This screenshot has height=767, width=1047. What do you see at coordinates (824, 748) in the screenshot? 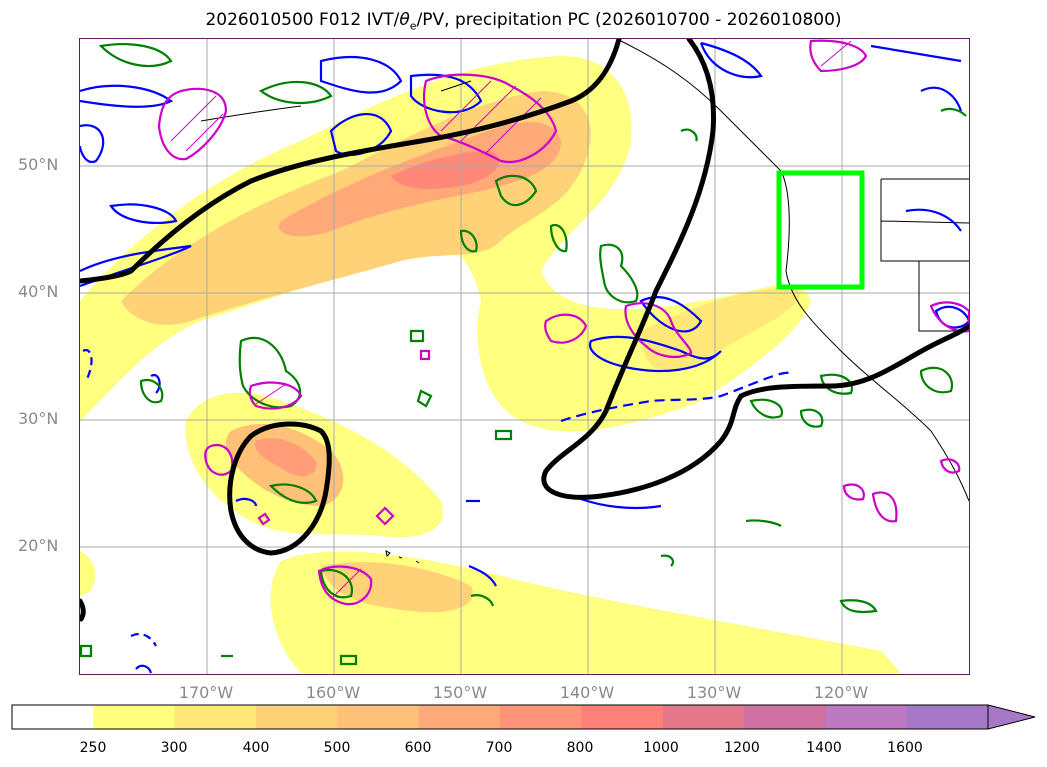
I see `colorbar-tick-1400: 1400` at bounding box center [824, 748].